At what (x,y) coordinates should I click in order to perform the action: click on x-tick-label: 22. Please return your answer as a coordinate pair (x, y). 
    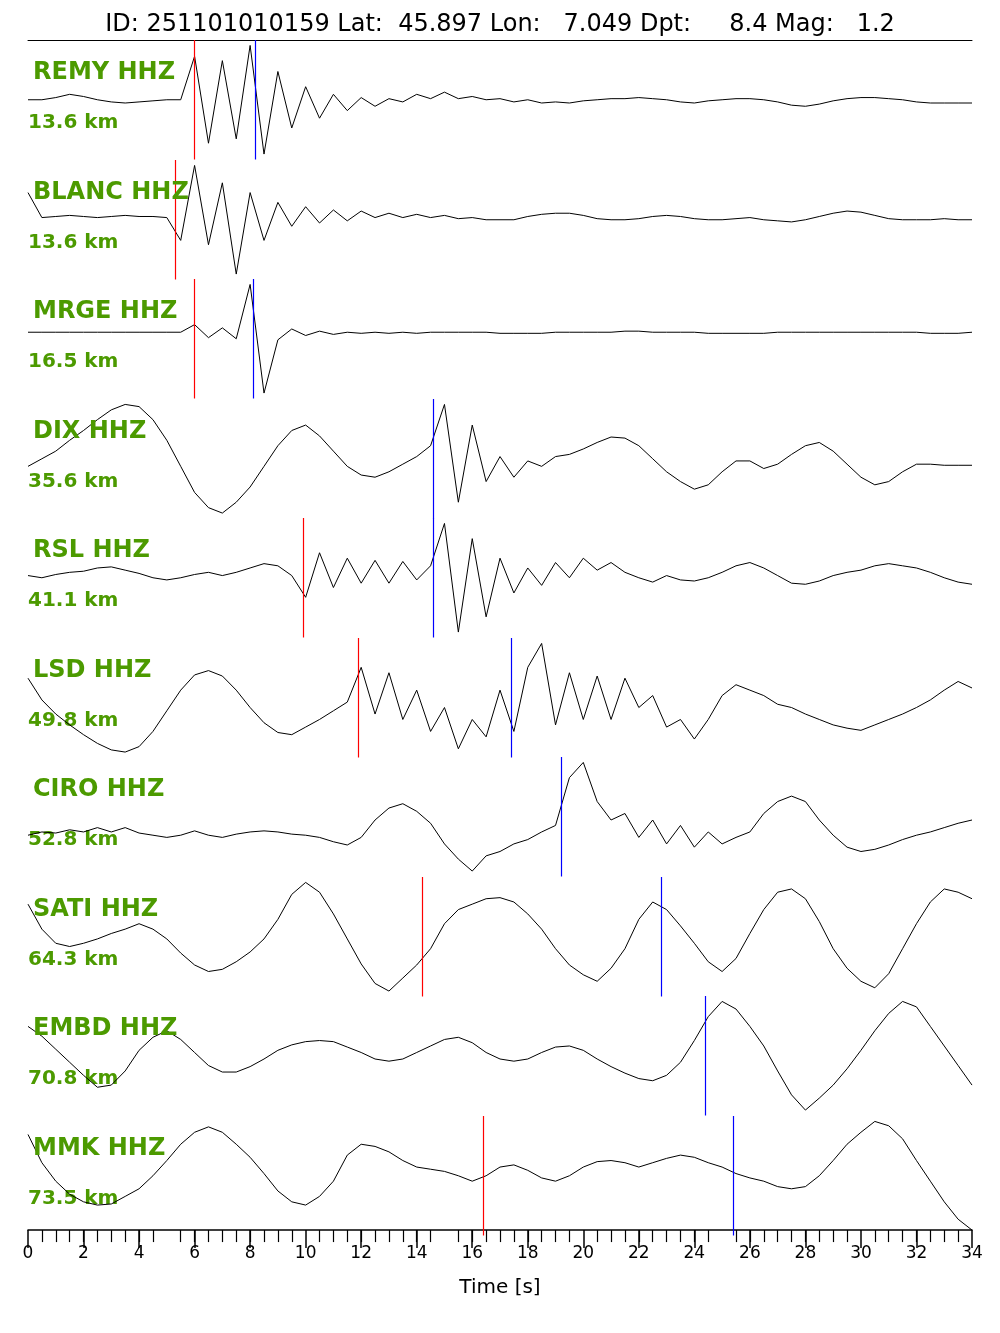
    Looking at the image, I should click on (639, 1251).